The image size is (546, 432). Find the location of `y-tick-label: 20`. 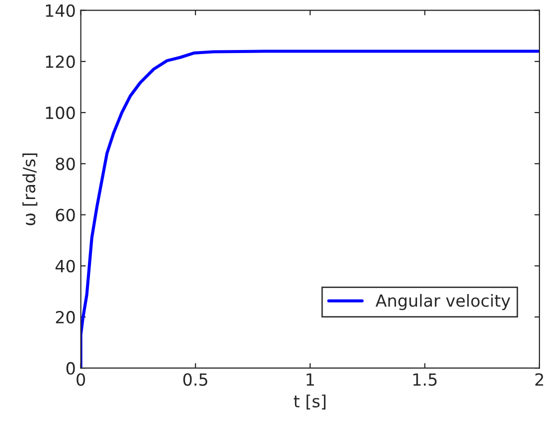

y-tick-label: 20 is located at coordinates (65, 317).